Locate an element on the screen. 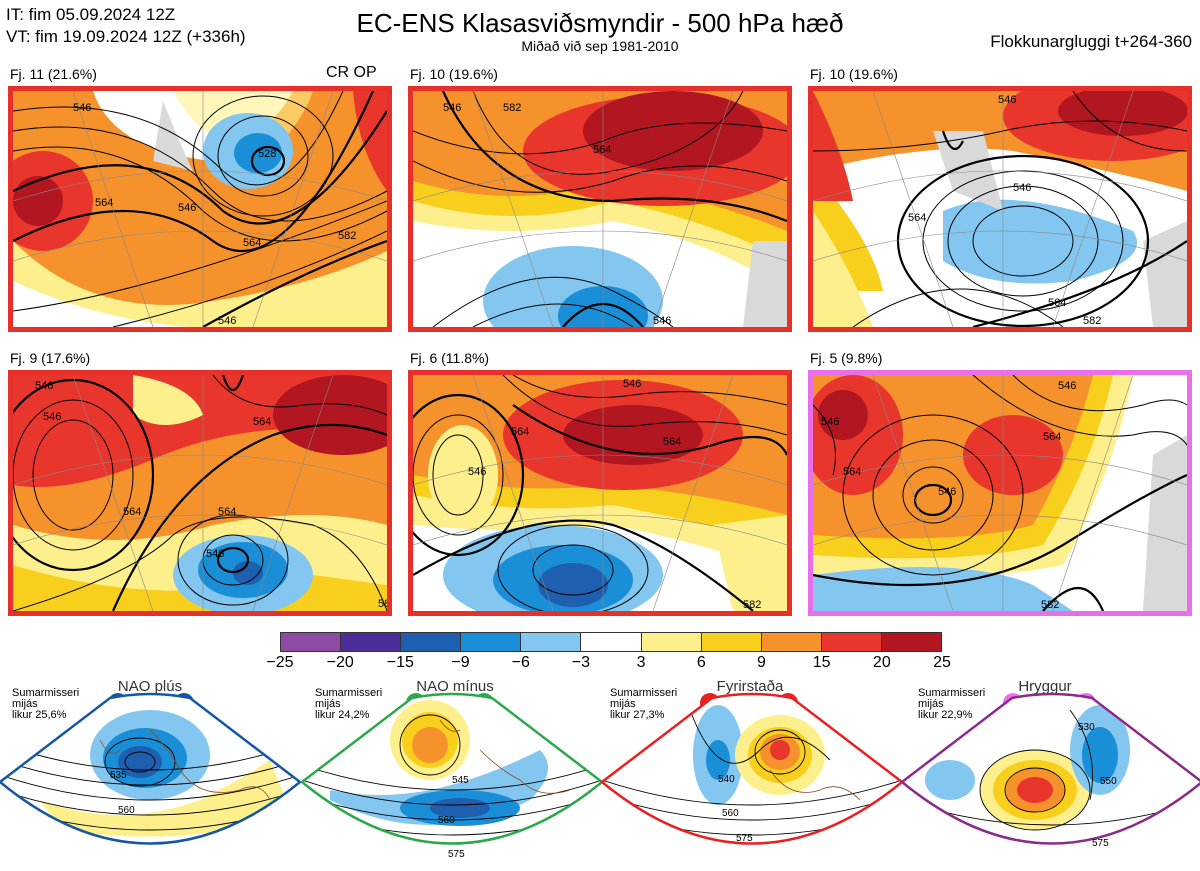 The image size is (1200, 871). regime-title: NAO mínus is located at coordinates (455, 686).